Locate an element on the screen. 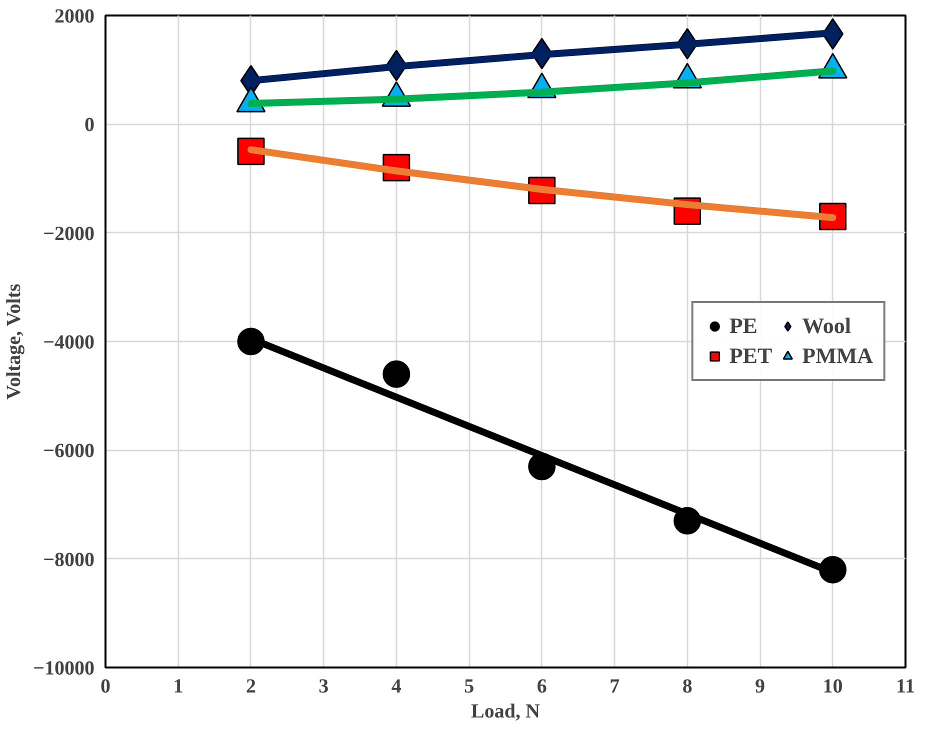 This screenshot has height=731, width=932. y-tick-label: −4000 is located at coordinates (69, 343).